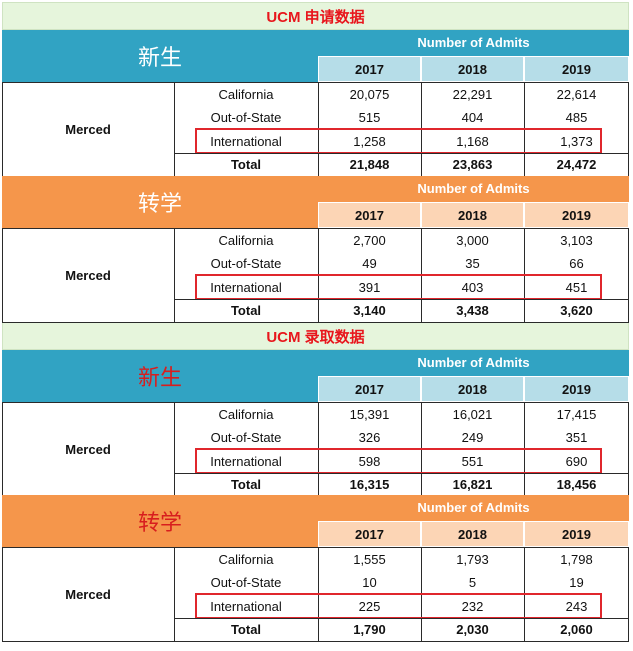 This screenshot has width=633, height=651. Describe the element at coordinates (246, 94) in the screenshot. I see `application-freshman-row-label: California` at that location.